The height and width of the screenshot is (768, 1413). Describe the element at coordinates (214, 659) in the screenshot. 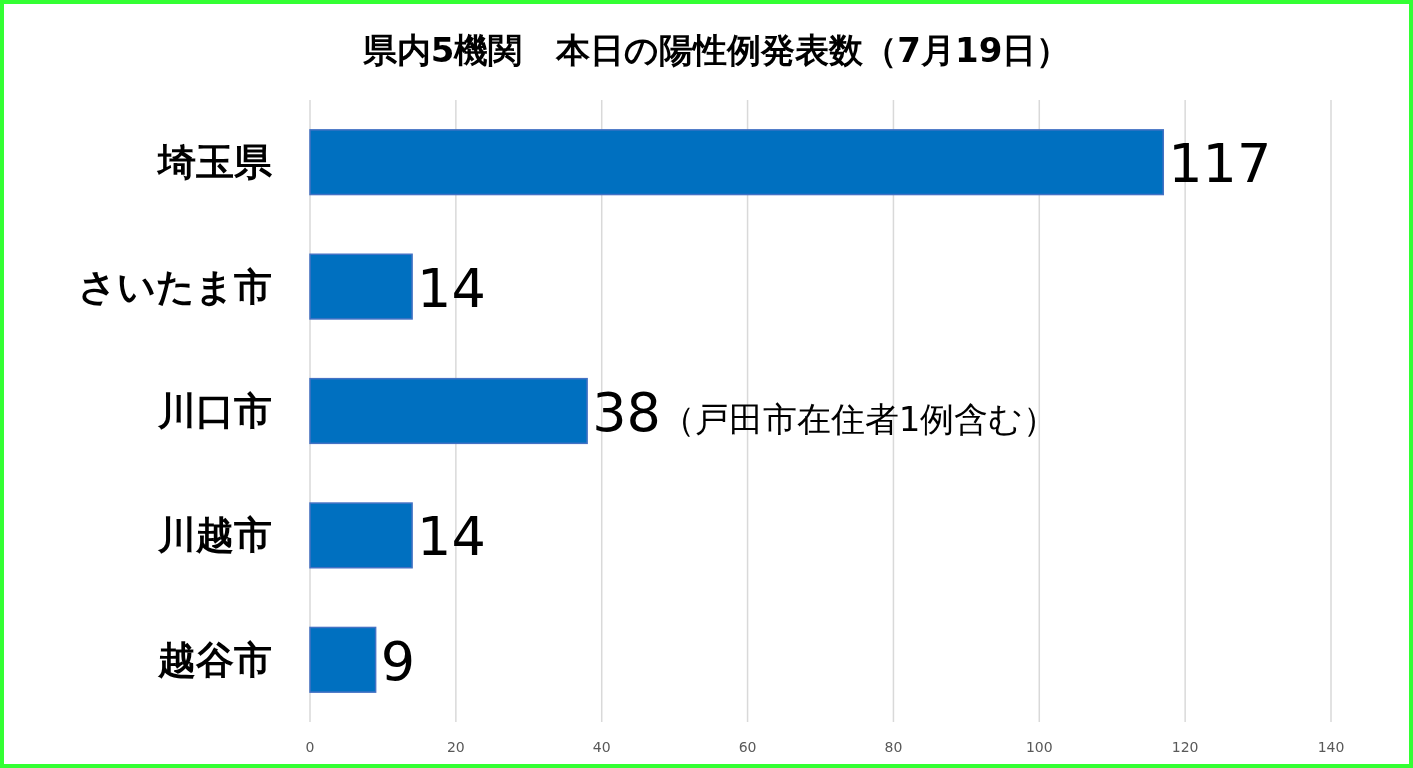

I see `y-tick-label: 越谷市` at that location.